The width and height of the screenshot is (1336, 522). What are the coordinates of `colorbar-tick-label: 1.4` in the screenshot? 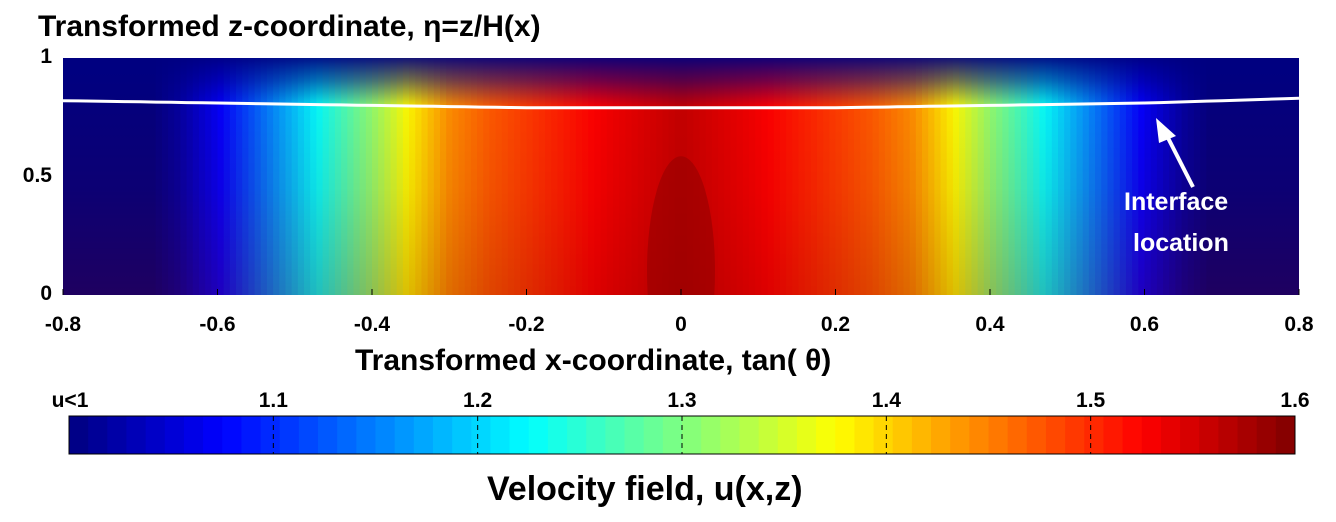 It's located at (886, 400).